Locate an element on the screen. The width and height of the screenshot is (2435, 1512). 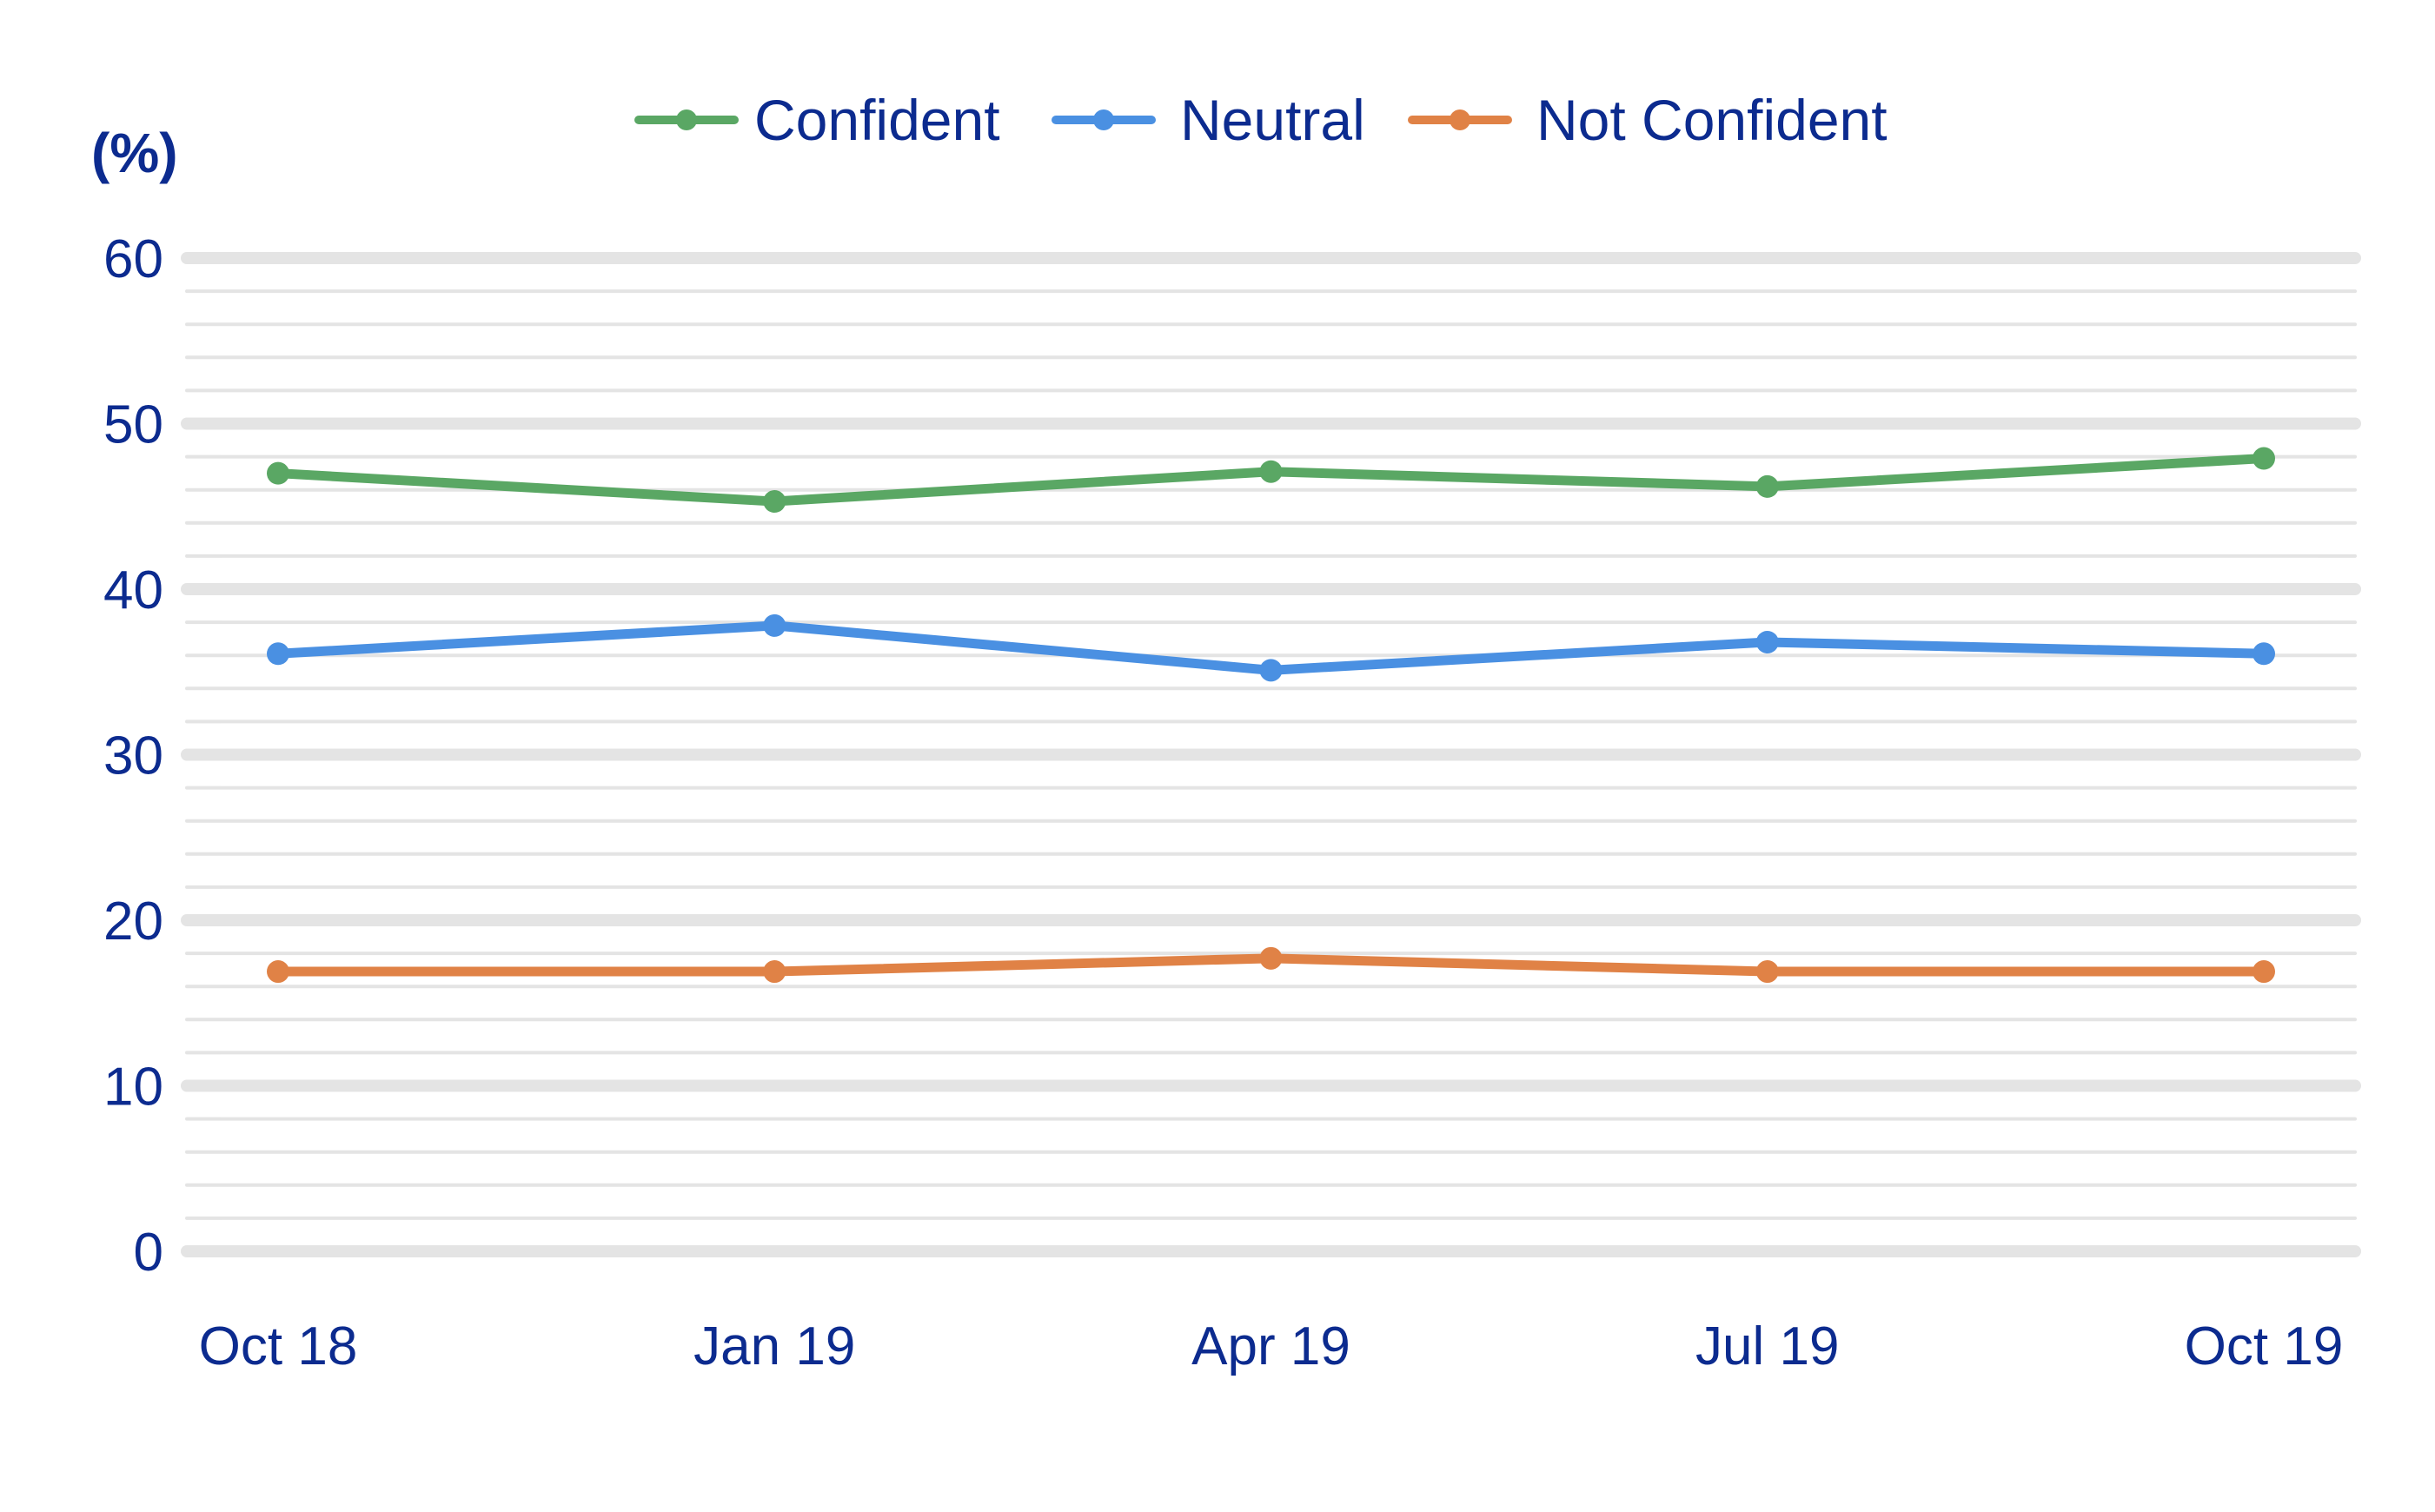
x-tick-label: Oct 19 is located at coordinates (2264, 1346).